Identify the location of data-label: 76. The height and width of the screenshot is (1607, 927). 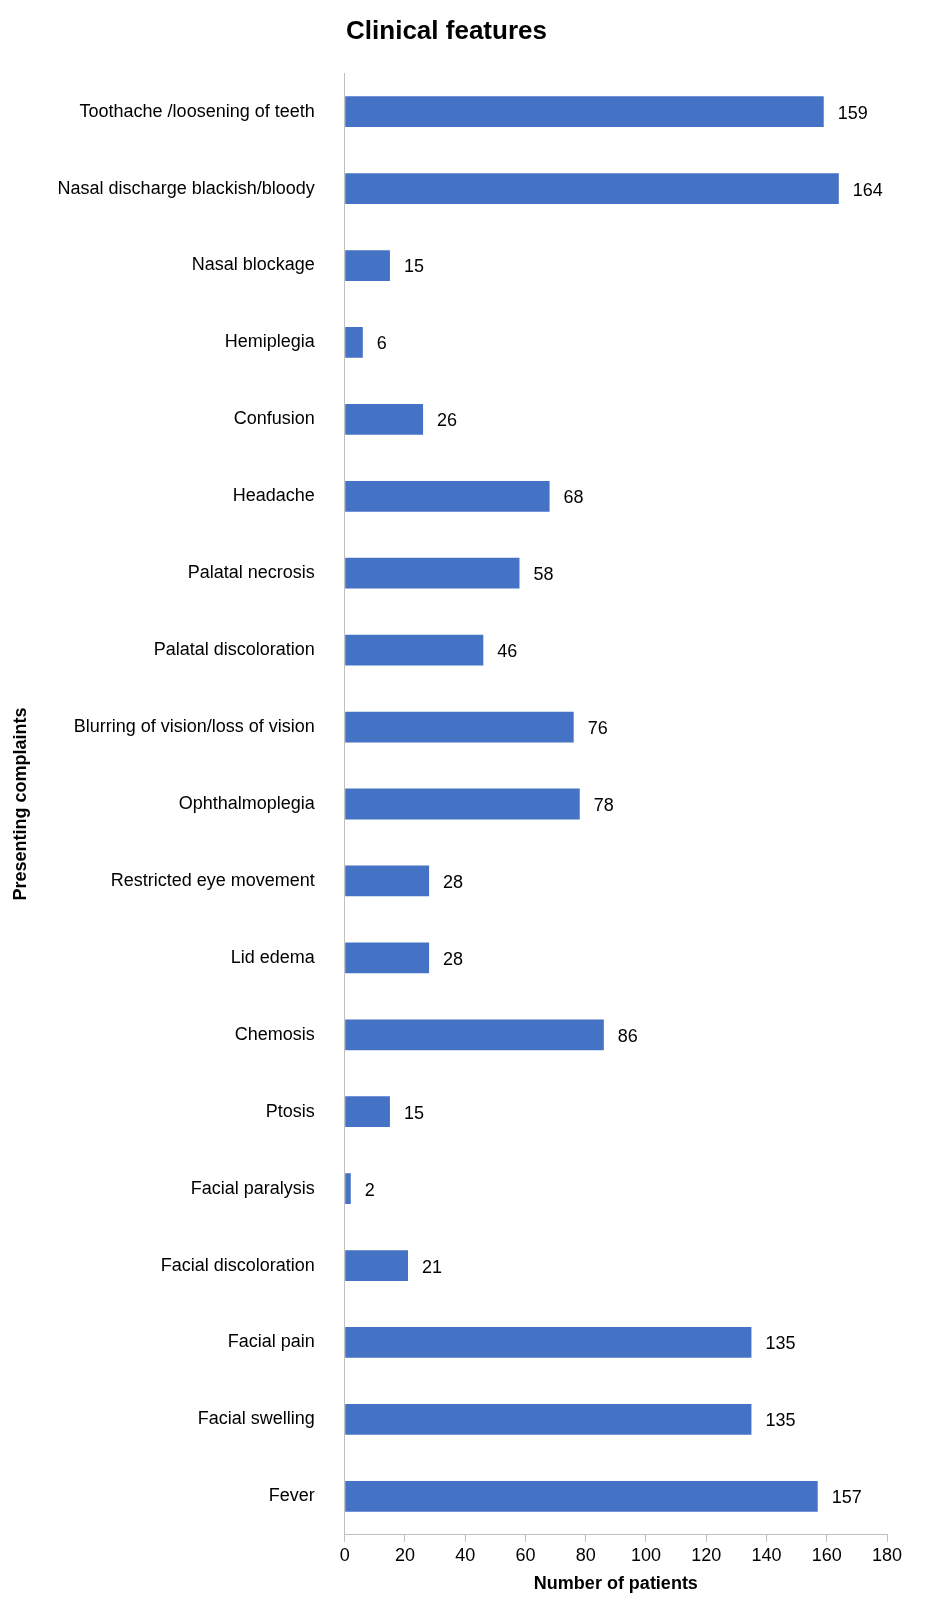
(597, 728).